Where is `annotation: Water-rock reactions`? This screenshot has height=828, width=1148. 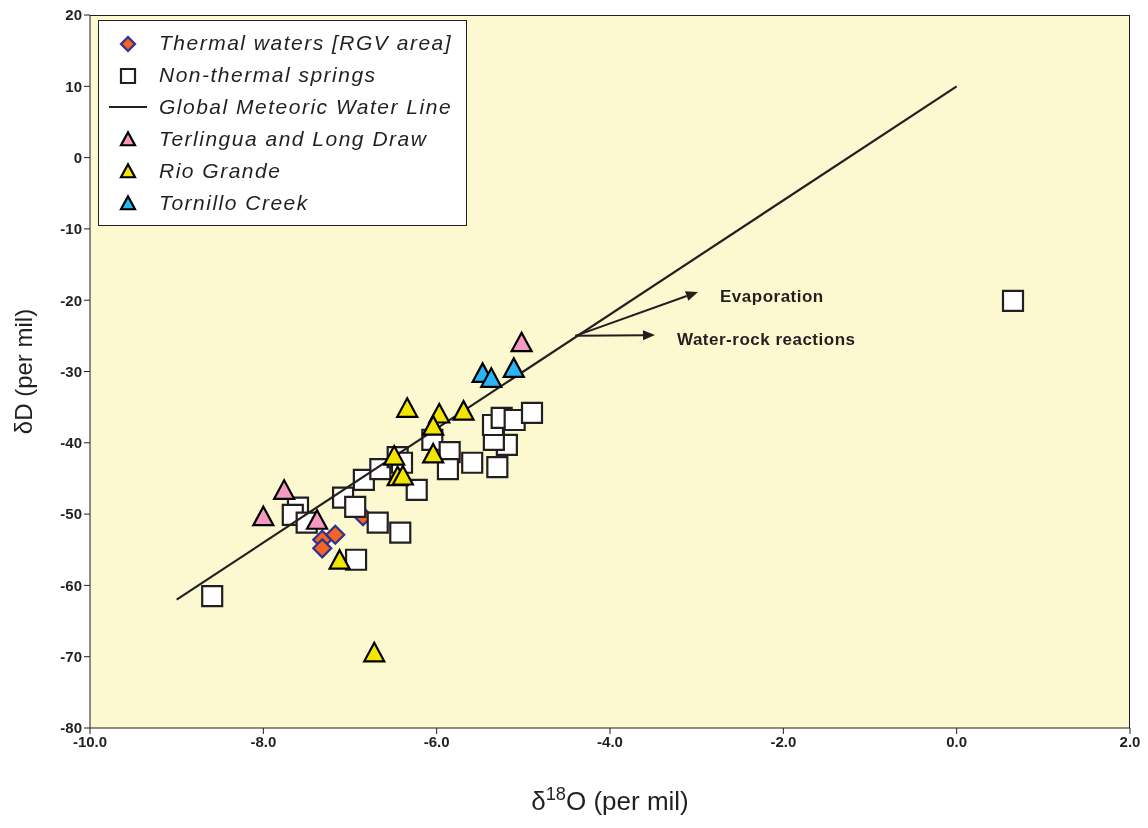 annotation: Water-rock reactions is located at coordinates (766, 339).